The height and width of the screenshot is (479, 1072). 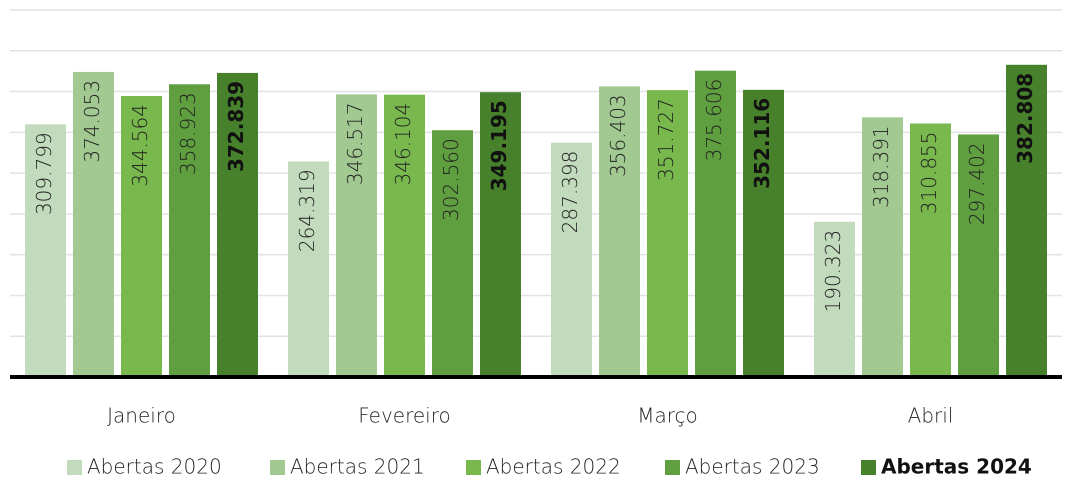 What do you see at coordinates (752, 467) in the screenshot?
I see `legend-label: Abertas 2023` at bounding box center [752, 467].